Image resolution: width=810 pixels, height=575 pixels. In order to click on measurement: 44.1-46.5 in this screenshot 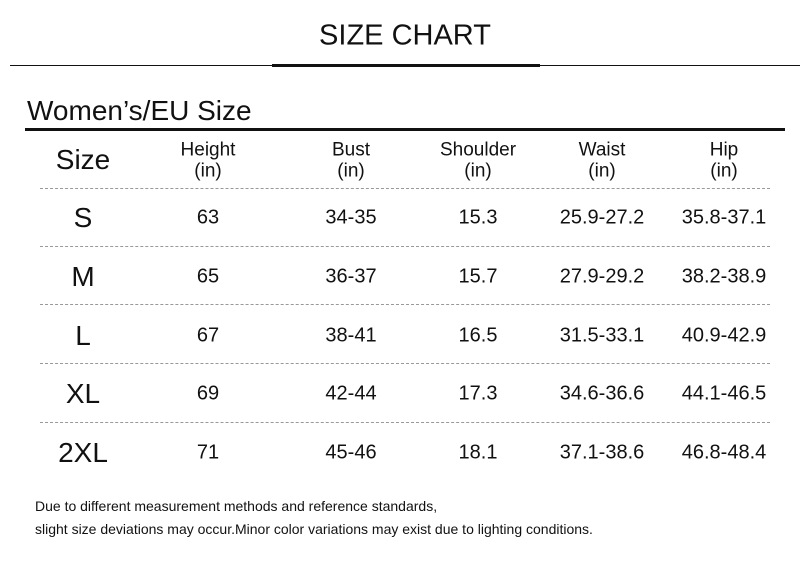, I will do `click(724, 393)`.